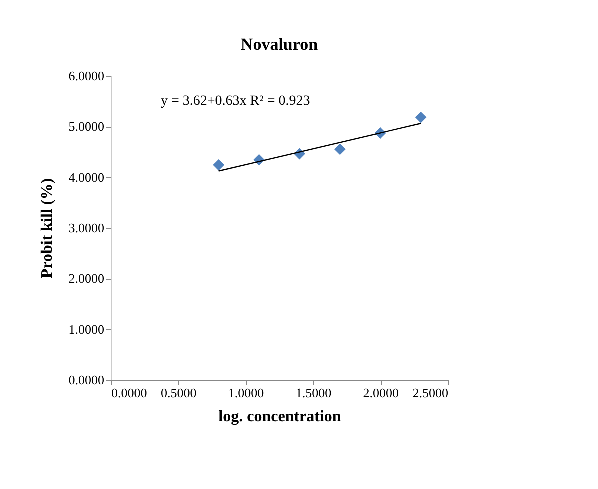 The height and width of the screenshot is (489, 598). What do you see at coordinates (86, 278) in the screenshot?
I see `y-tick-label: 2.0000` at bounding box center [86, 278].